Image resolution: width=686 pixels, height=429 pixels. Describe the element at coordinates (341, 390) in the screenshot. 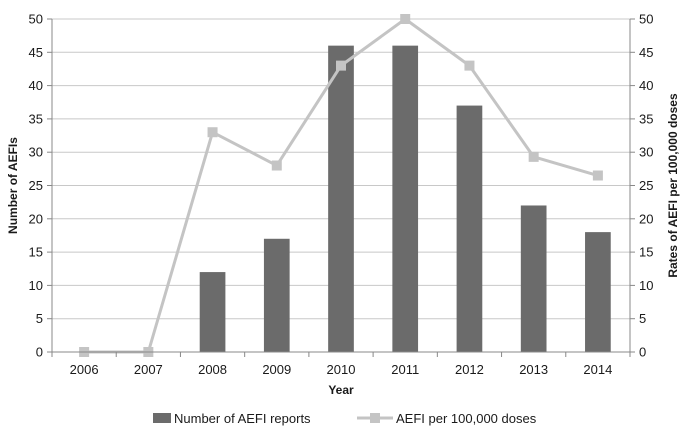

I see `x-axis-title: Year` at that location.